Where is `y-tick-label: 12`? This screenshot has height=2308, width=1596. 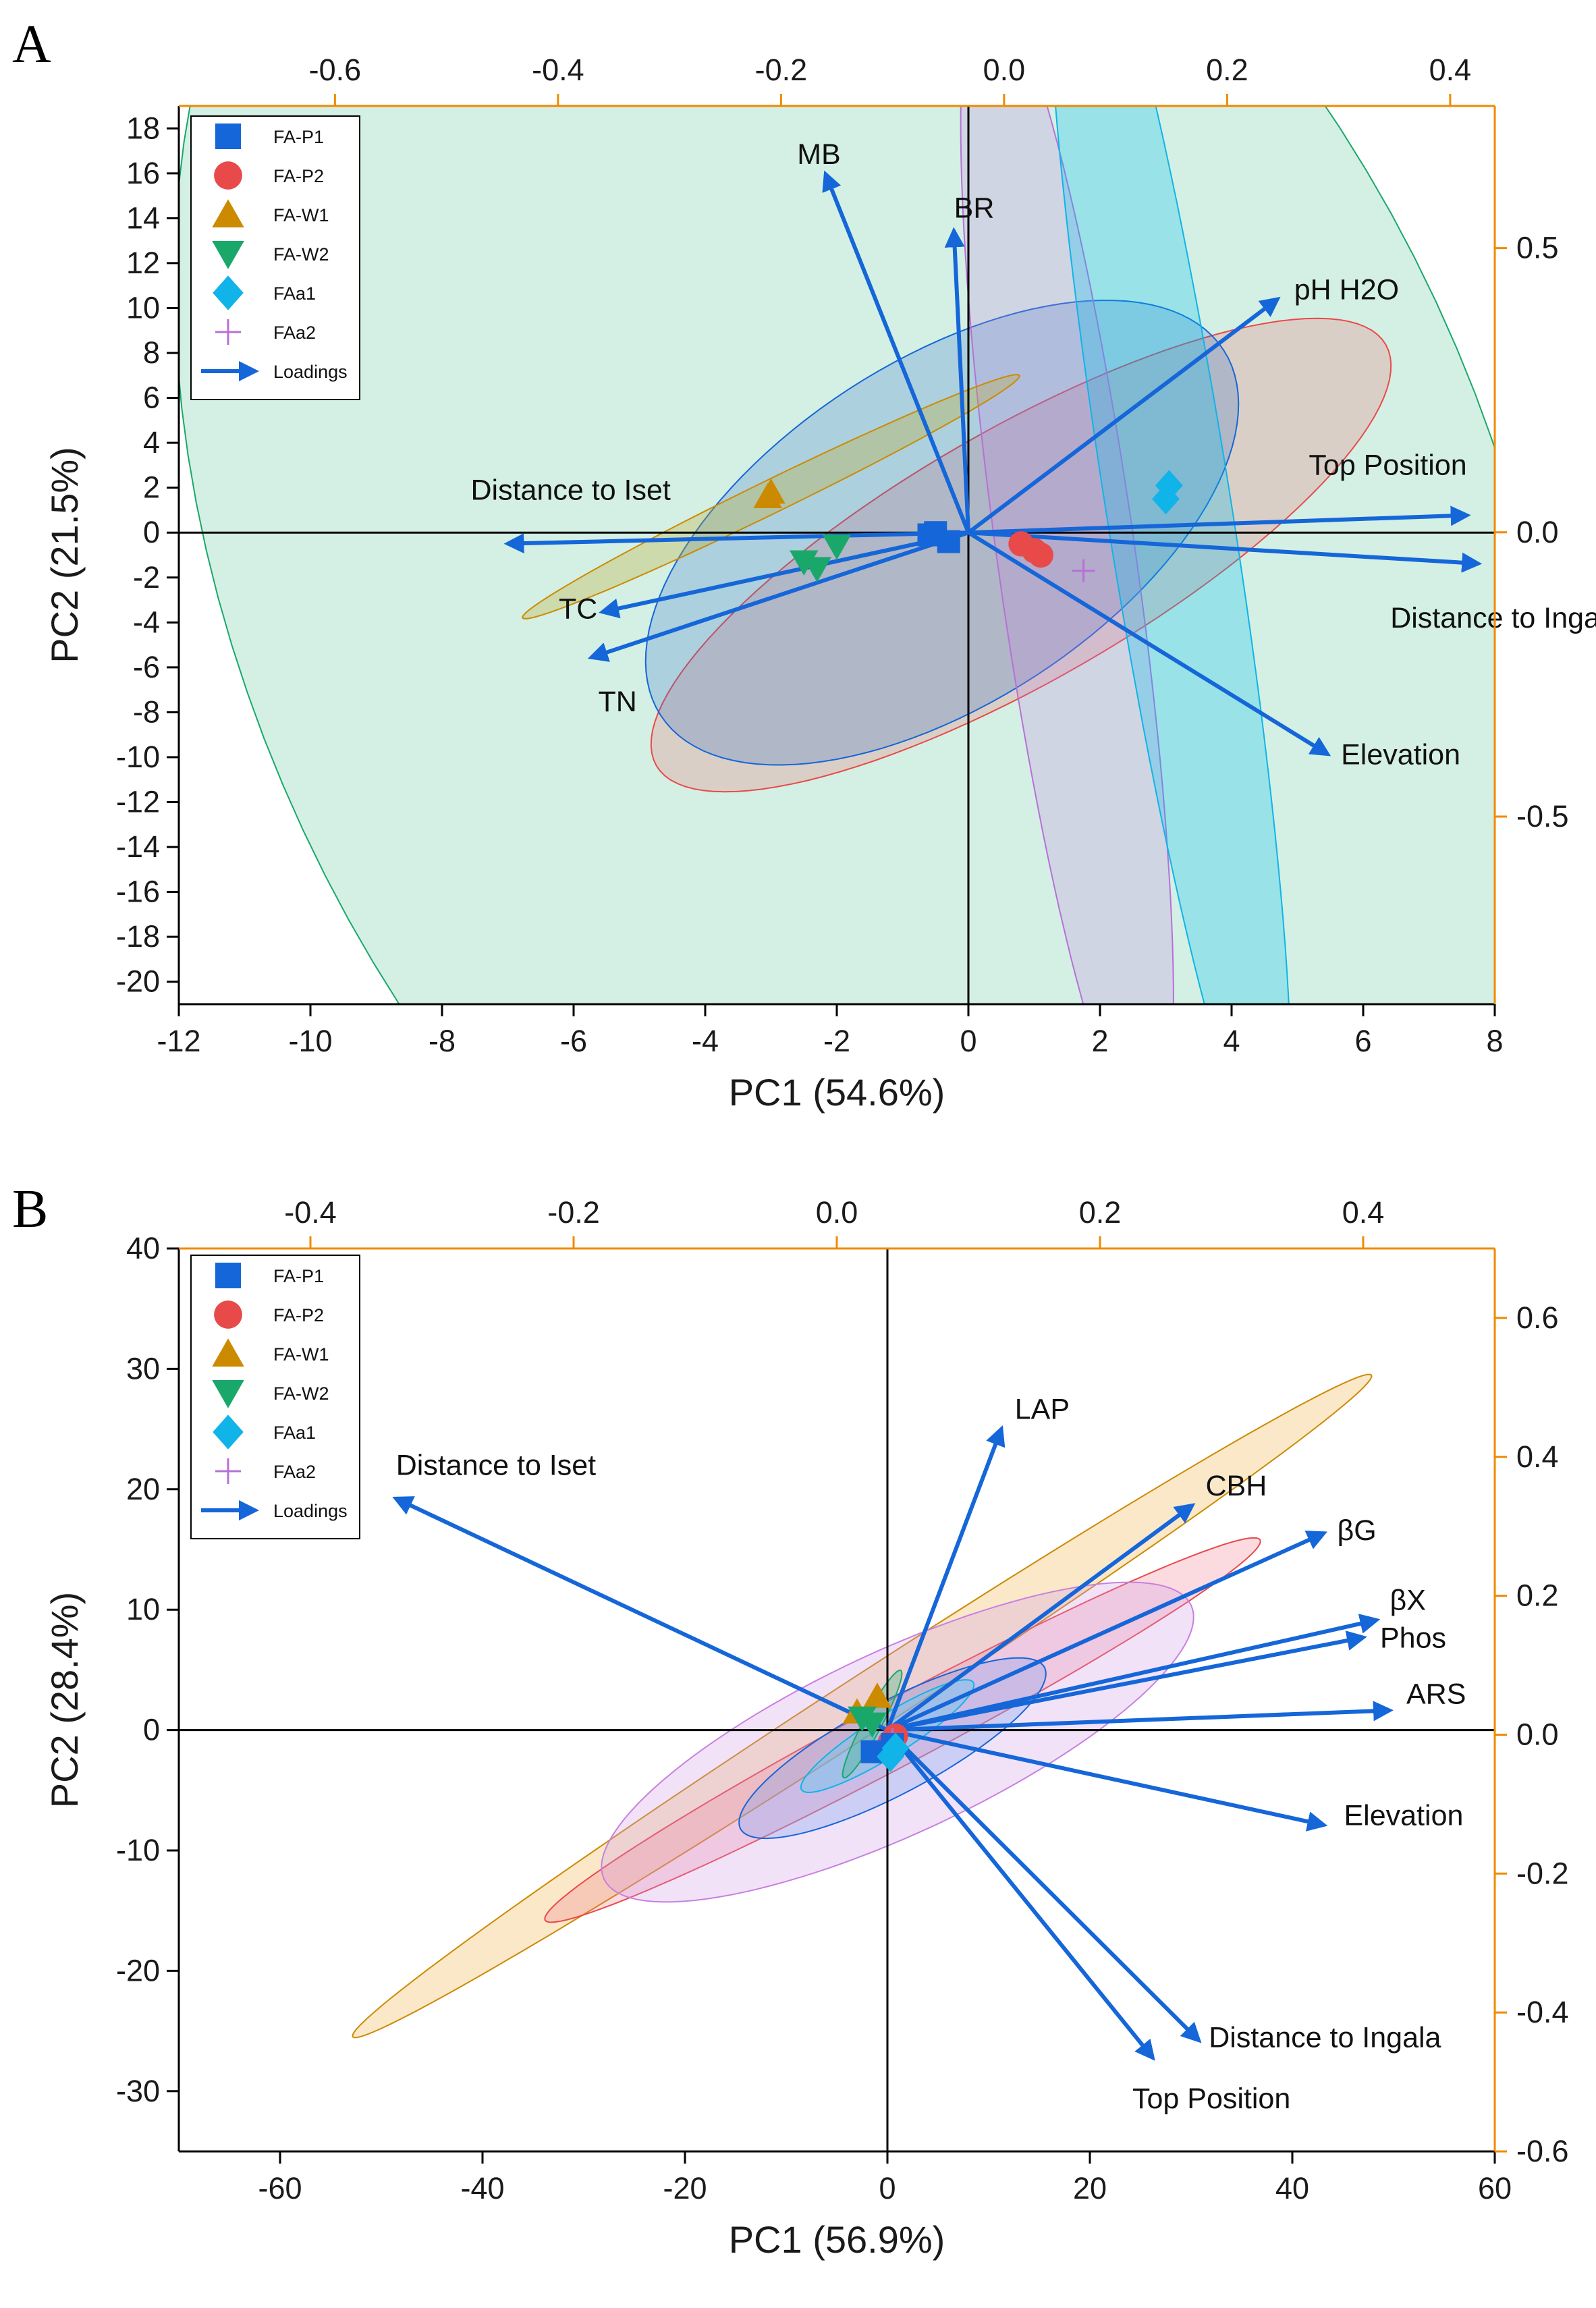
y-tick-label: 12 is located at coordinates (143, 263).